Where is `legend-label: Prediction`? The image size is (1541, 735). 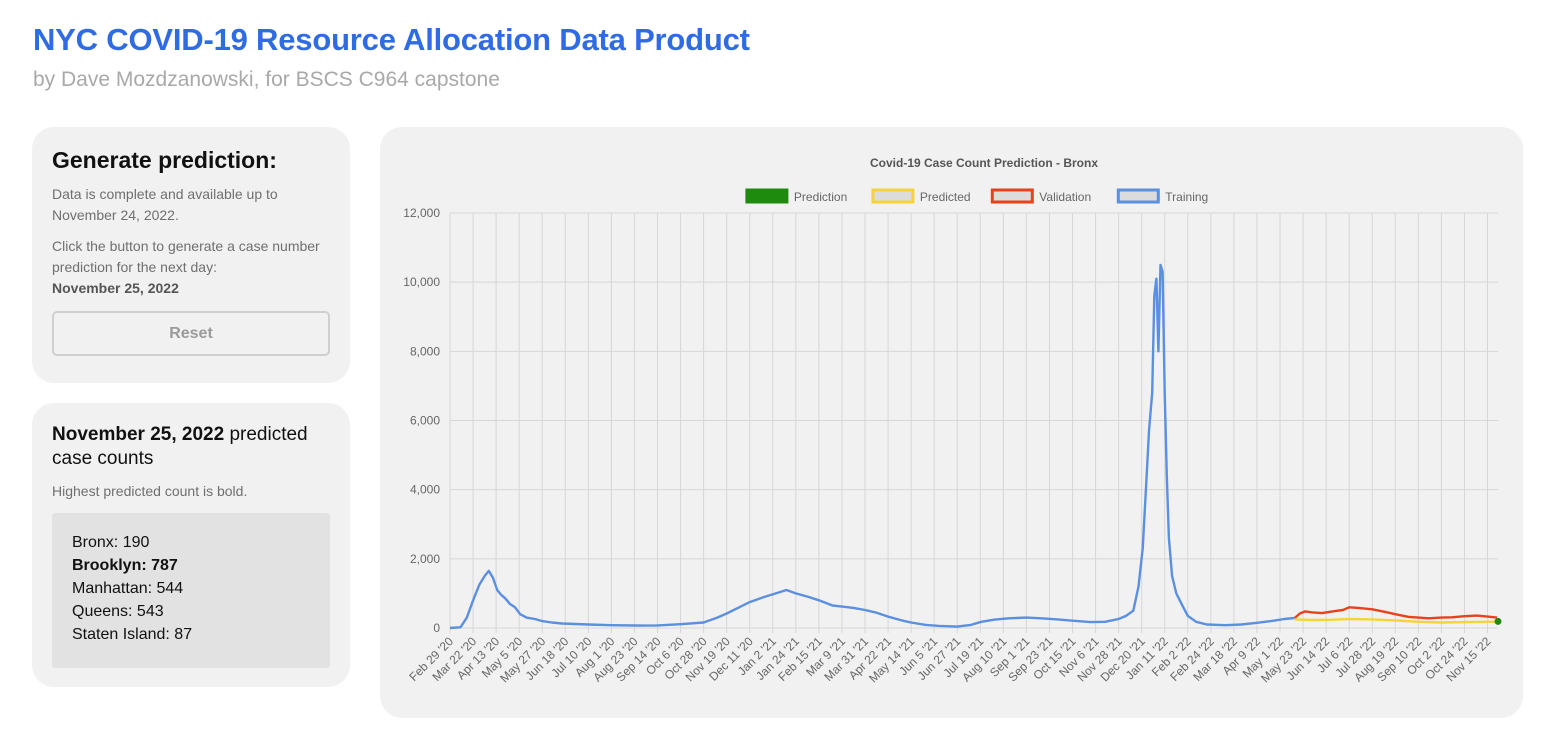 legend-label: Prediction is located at coordinates (820, 197).